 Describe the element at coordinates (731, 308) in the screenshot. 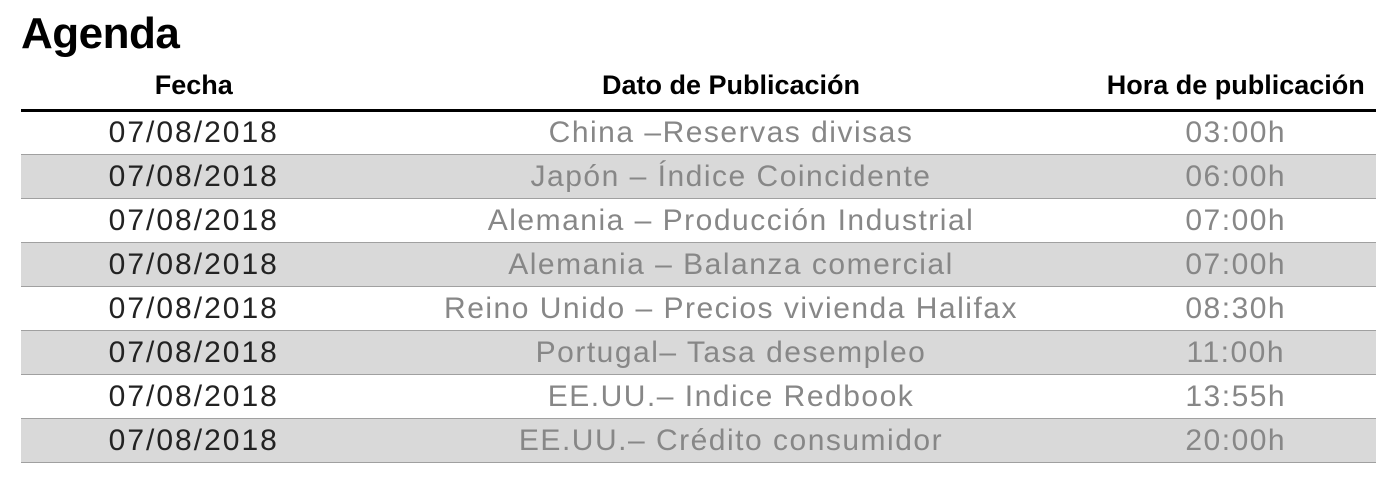

I see `cell-dato: Reino Unido – Precios vivienda Halifax` at that location.